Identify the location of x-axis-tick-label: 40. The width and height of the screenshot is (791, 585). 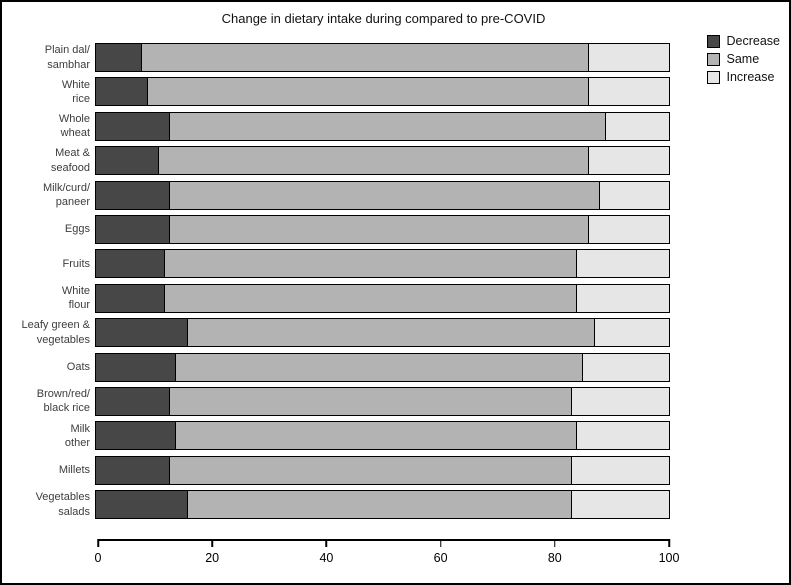
(326, 558).